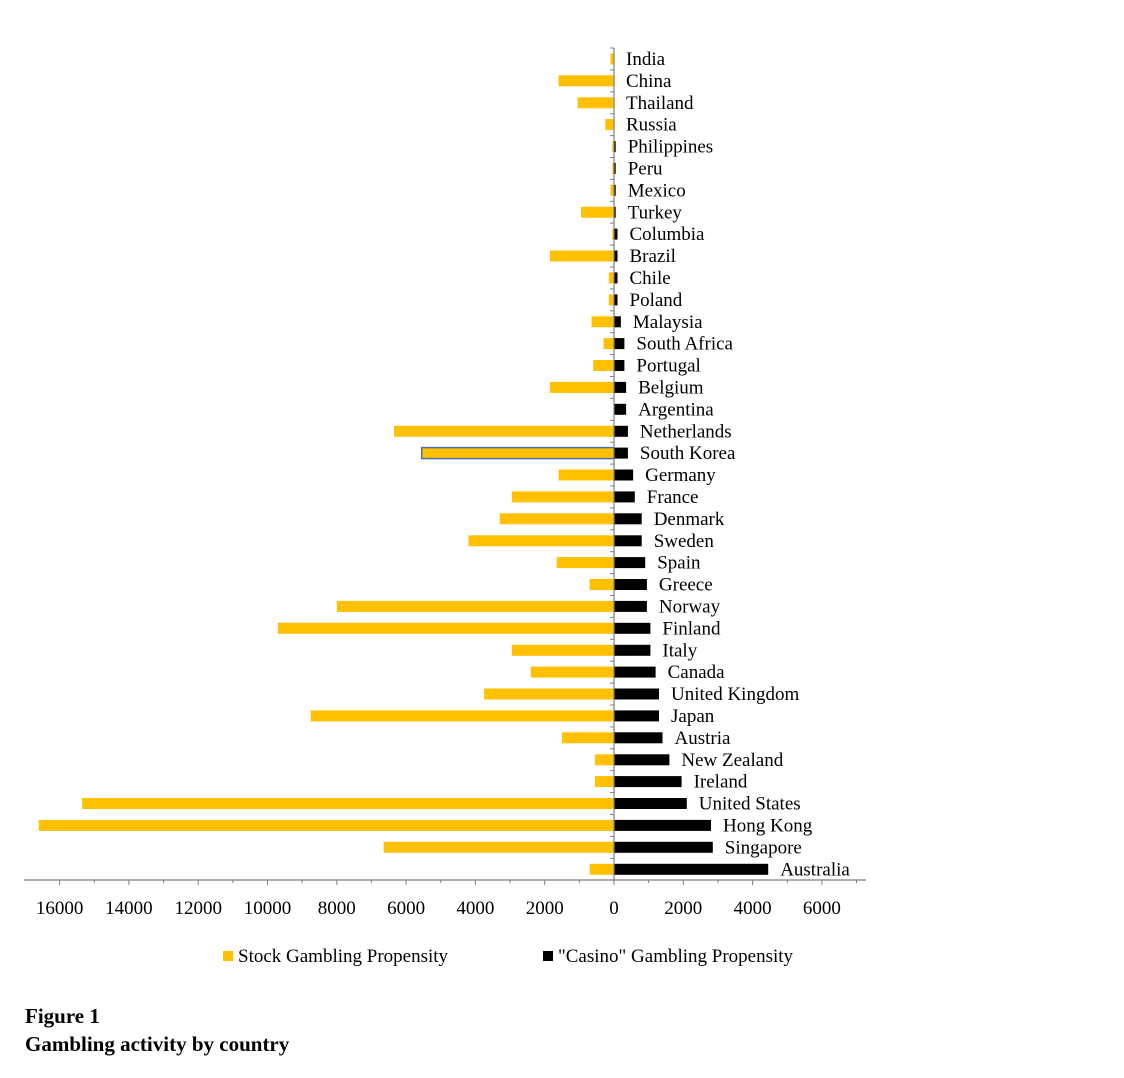 Image resolution: width=1124 pixels, height=1078 pixels. What do you see at coordinates (562, 497) in the screenshot?
I see `stock-bar-france` at bounding box center [562, 497].